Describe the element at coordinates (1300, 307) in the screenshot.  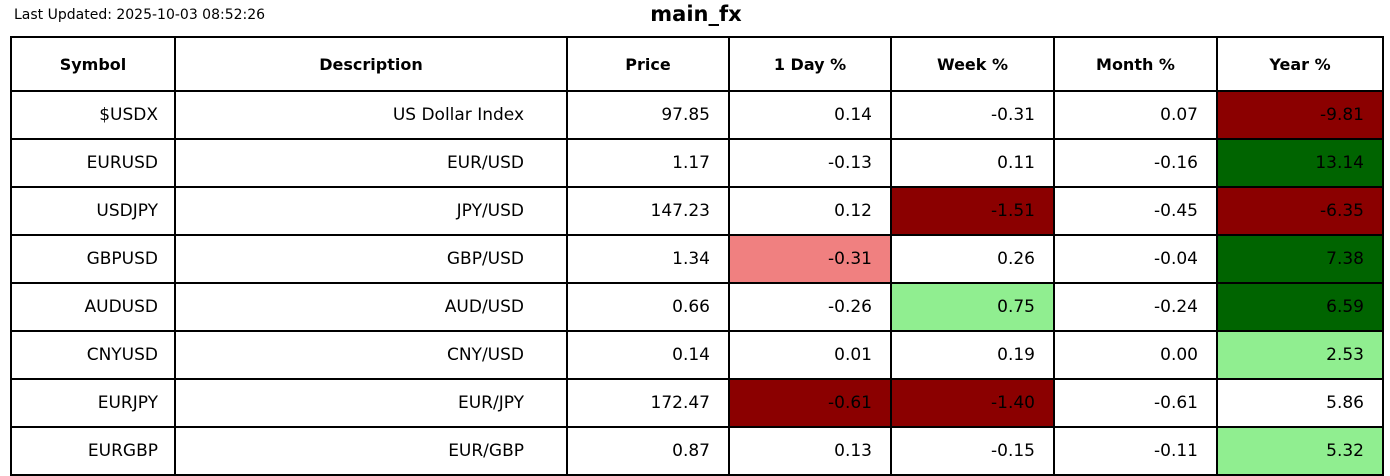
I see `cell-year: 6.59` at that location.